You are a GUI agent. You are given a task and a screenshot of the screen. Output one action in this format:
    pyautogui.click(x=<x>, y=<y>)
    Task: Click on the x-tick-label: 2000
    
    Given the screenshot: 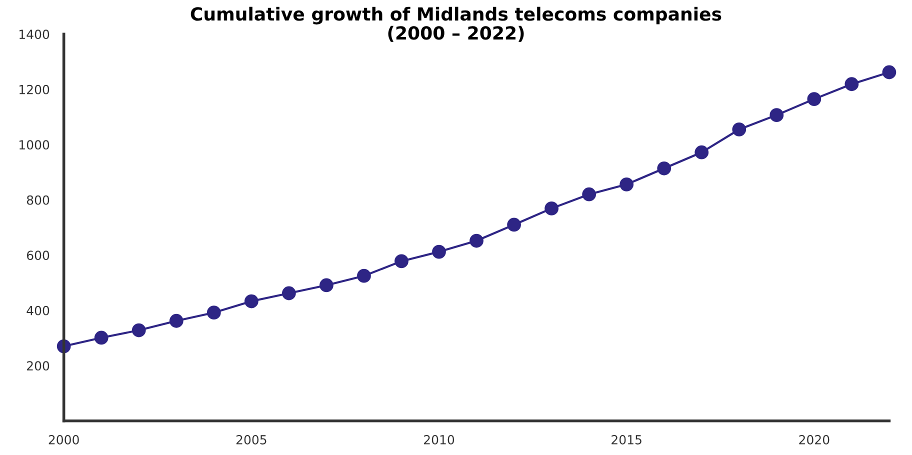 What is the action you would take?
    pyautogui.click(x=63, y=439)
    